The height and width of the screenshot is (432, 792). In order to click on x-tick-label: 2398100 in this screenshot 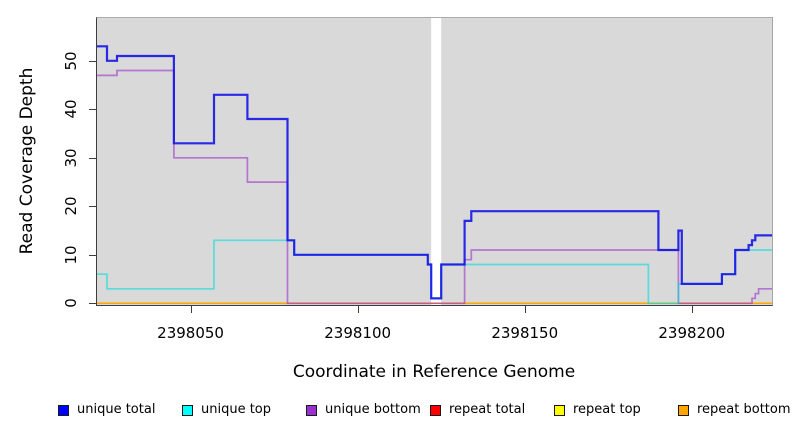, I will do `click(358, 333)`.